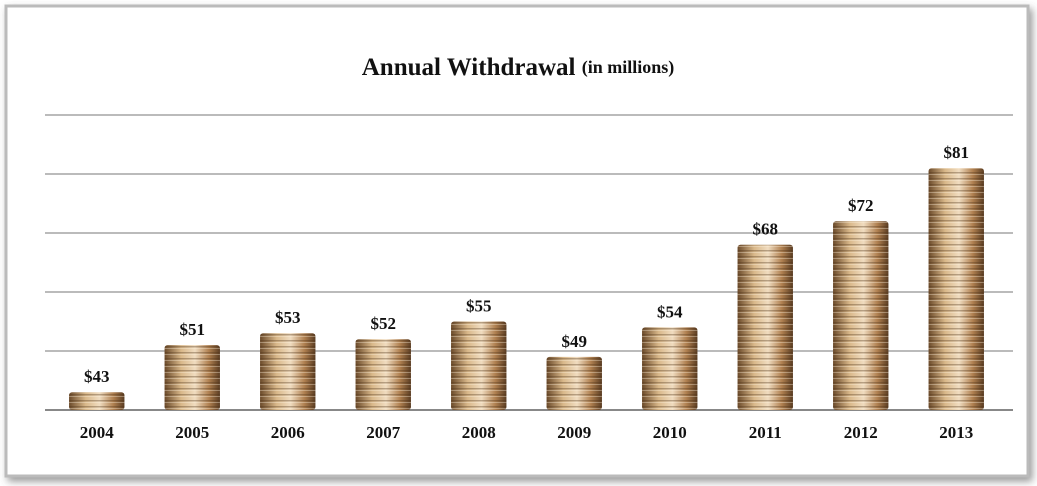 This screenshot has height=486, width=1037. I want to click on x-tick-label: 2011, so click(765, 432).